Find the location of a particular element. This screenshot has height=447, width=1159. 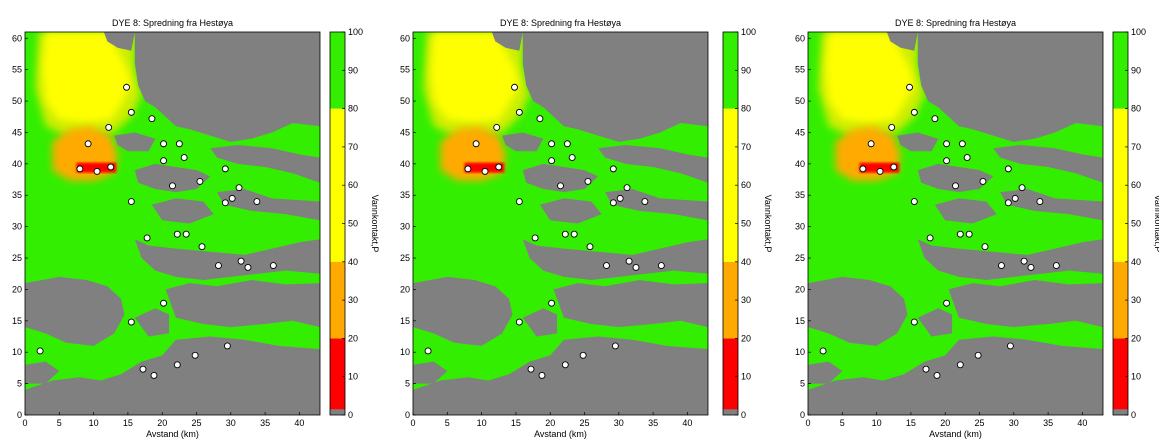

y-tick-label: 25 is located at coordinates (17, 258).